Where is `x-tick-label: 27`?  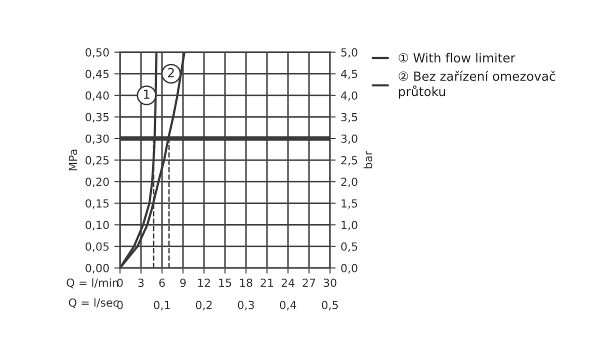
x-tick-label: 27 is located at coordinates (309, 282).